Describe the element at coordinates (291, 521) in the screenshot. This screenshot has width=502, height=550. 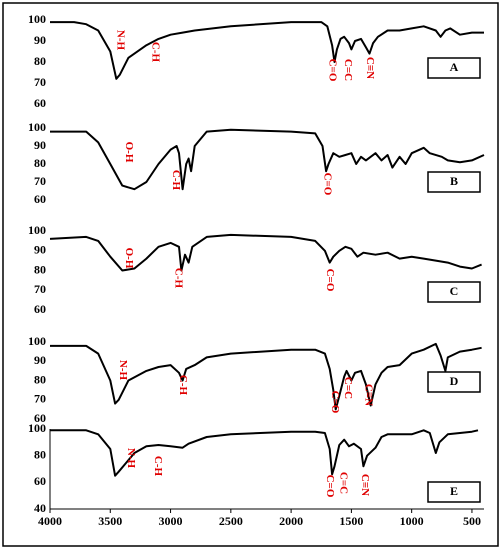
I see `x-tick-label: 2000` at that location.